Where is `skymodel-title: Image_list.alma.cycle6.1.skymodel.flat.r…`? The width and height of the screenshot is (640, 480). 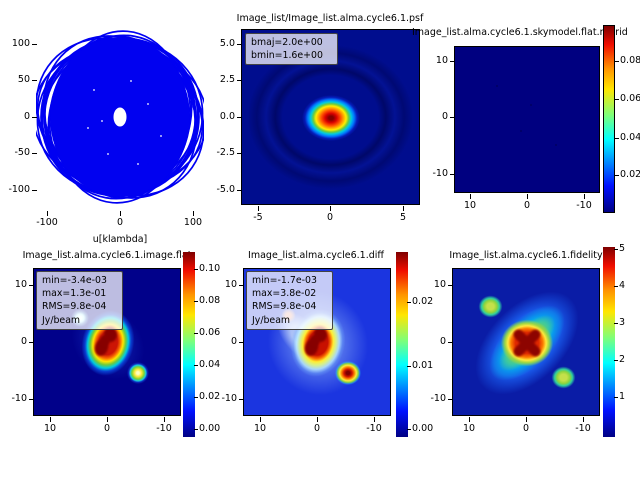
skymodel-title: Image_list.alma.cycle6.1.skymodel.flat.r… is located at coordinates (520, 32).